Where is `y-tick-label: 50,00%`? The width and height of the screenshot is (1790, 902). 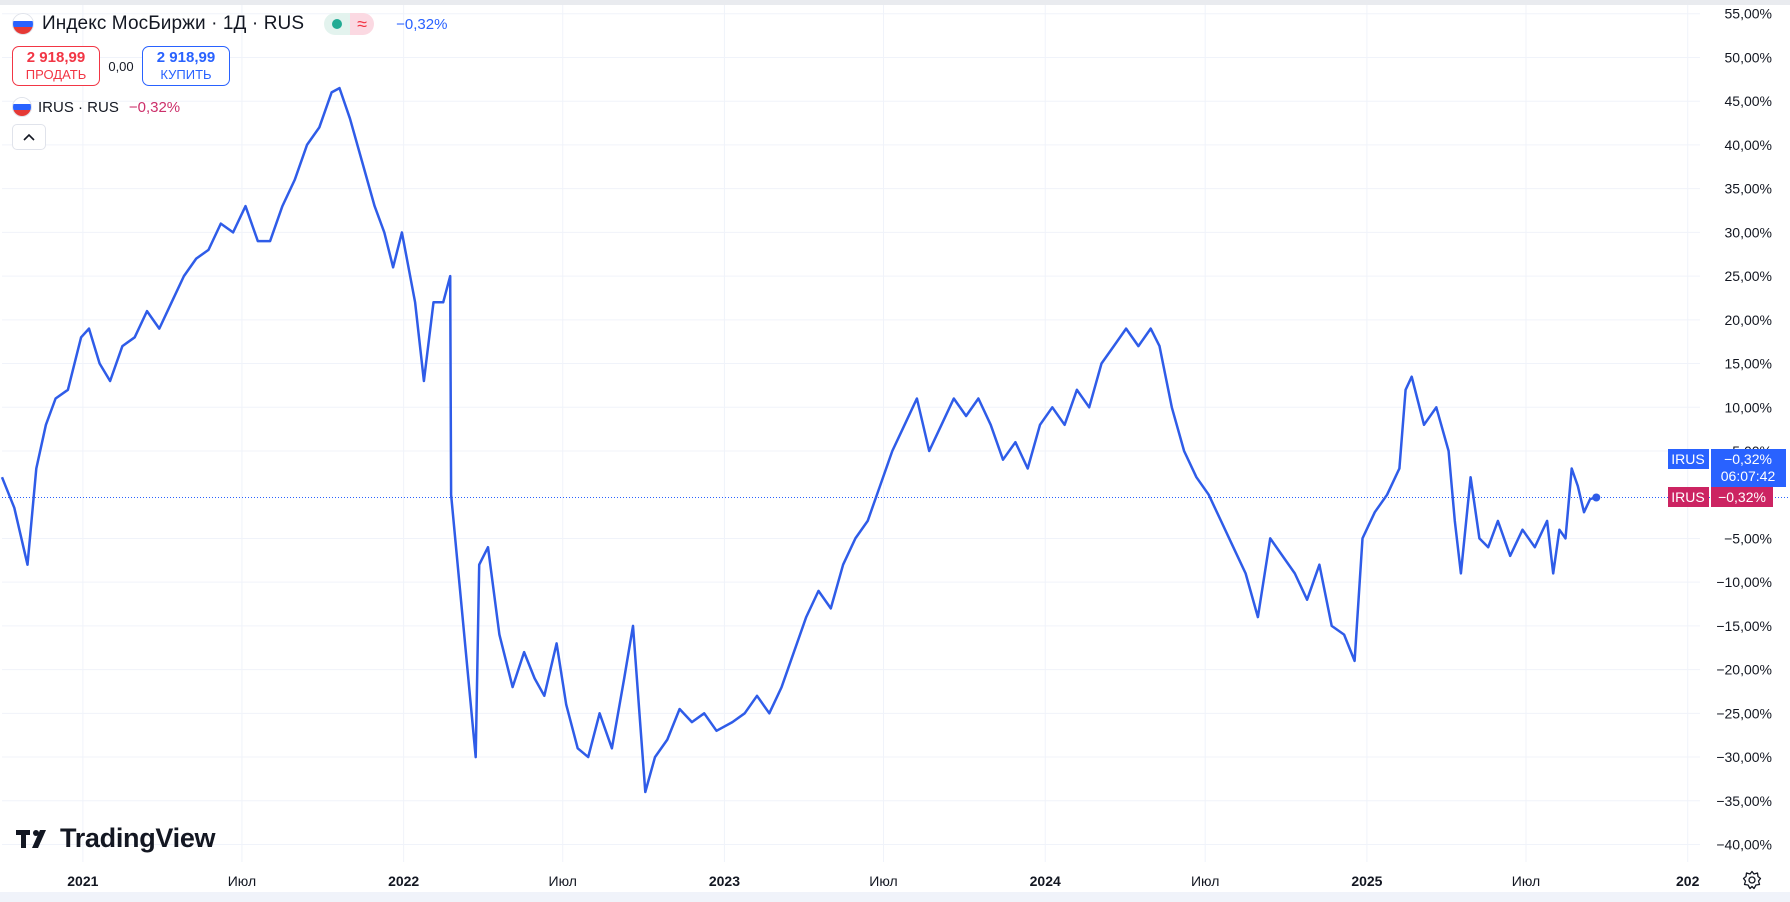
y-tick-label: 50,00% is located at coordinates (1748, 57).